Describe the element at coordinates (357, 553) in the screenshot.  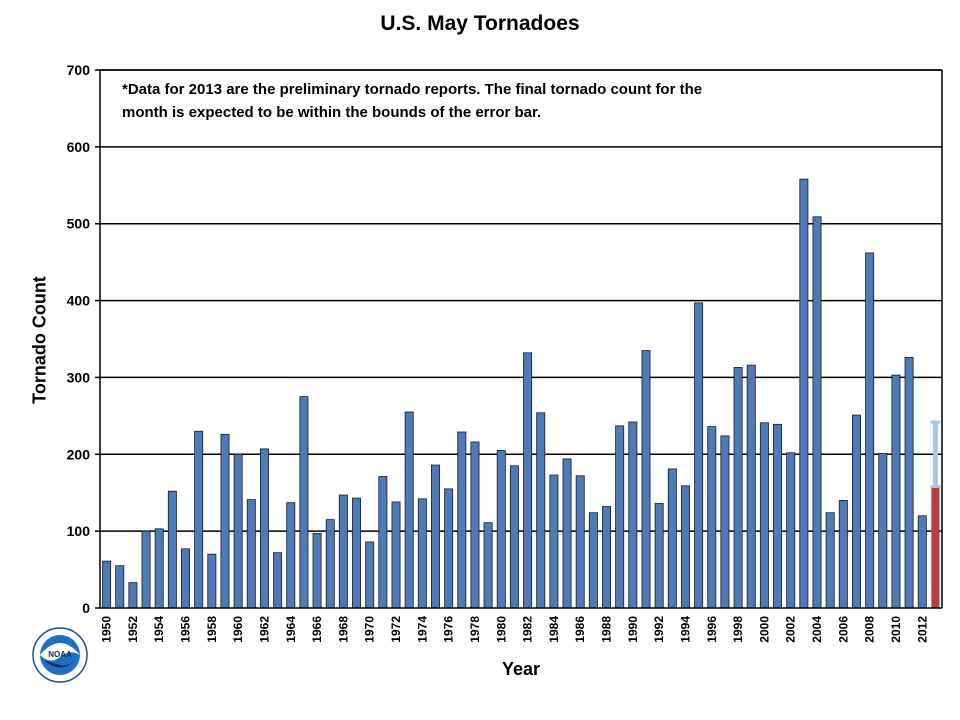
I see `bar-1969` at that location.